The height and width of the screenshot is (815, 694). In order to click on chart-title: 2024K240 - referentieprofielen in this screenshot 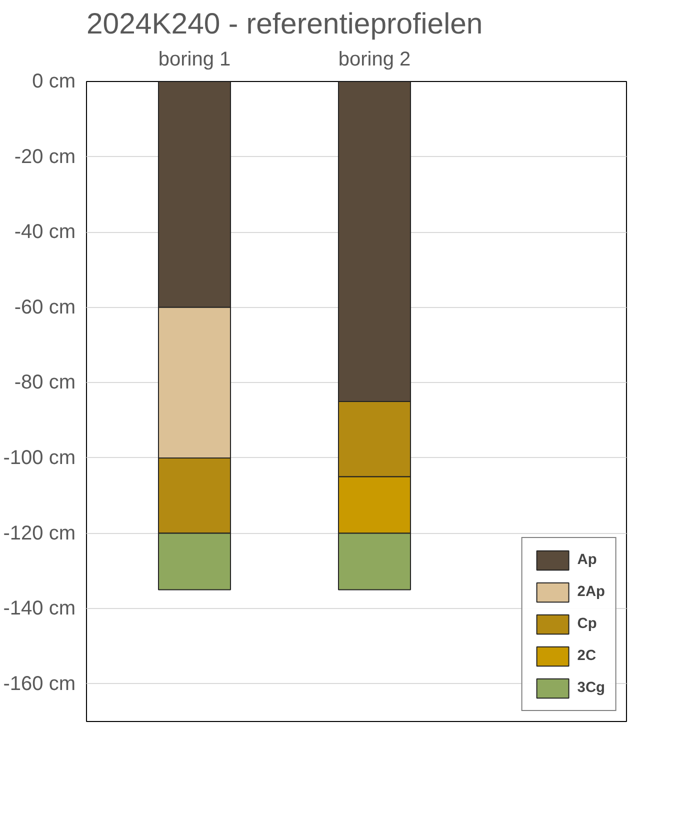, I will do `click(284, 24)`.